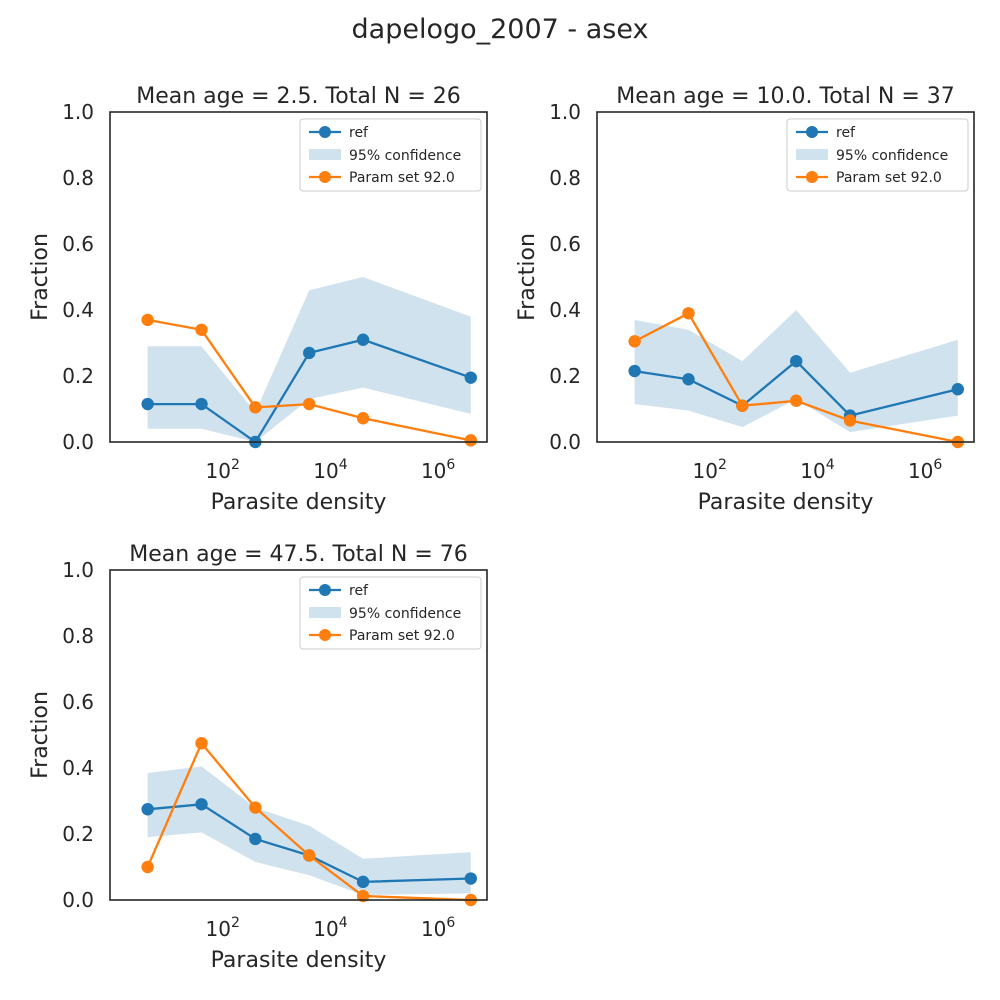 This screenshot has height=1000, width=1000. Describe the element at coordinates (785, 96) in the screenshot. I see `panel-title: Mean age = 10.0. Total N = 37` at that location.